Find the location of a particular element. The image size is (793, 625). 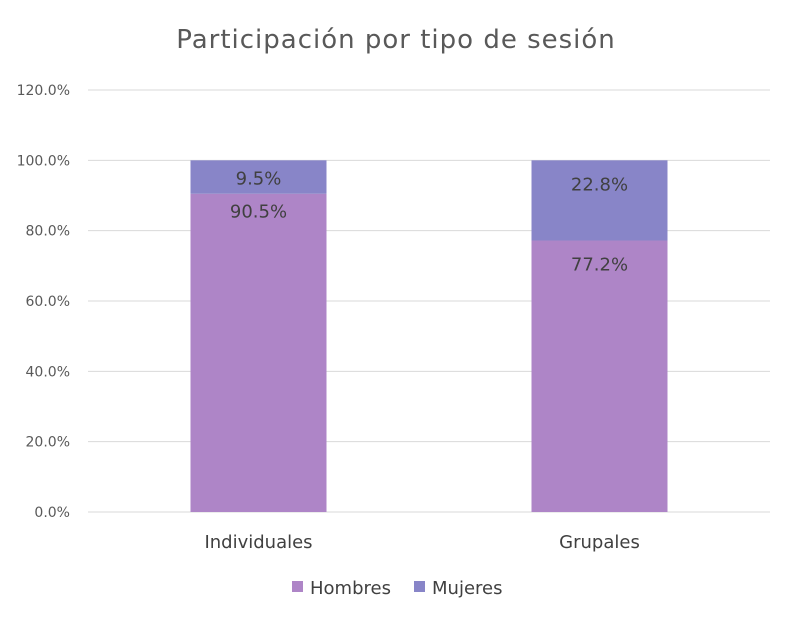

data-label: 9.5% is located at coordinates (259, 178).